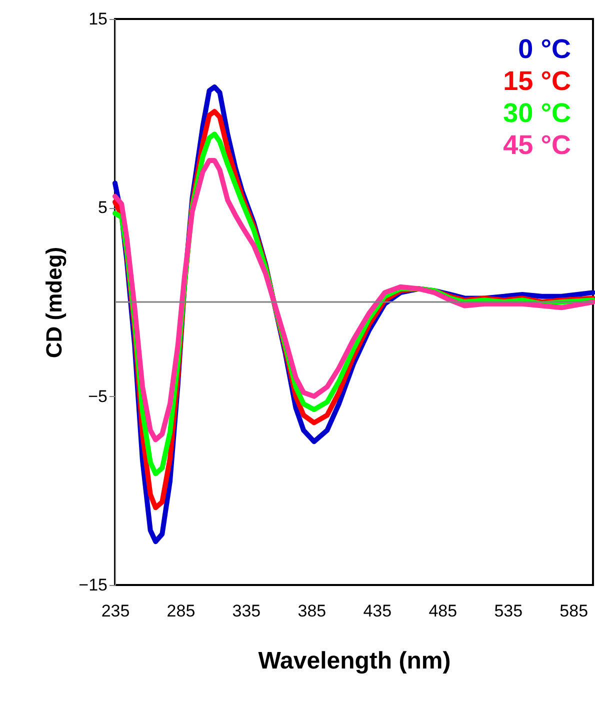  What do you see at coordinates (115, 611) in the screenshot?
I see `x-tick-label: 235` at bounding box center [115, 611].